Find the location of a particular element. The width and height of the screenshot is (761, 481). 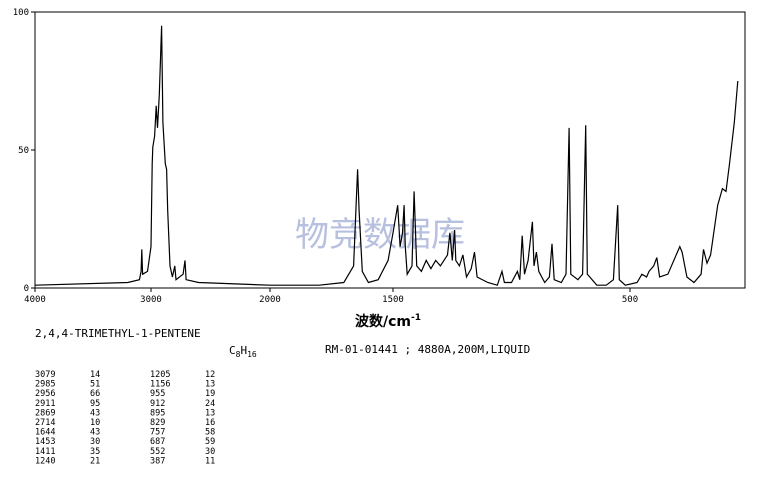

table-cell: 2911 is located at coordinates (45, 404).